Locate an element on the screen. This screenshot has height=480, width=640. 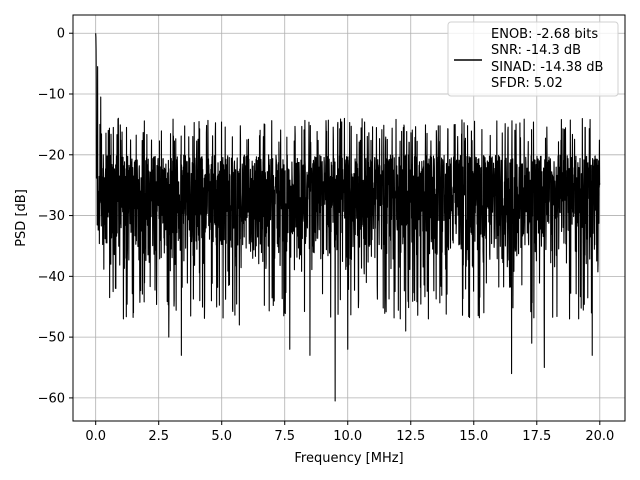
x-tick-label: 0.0 is located at coordinates (95, 436).